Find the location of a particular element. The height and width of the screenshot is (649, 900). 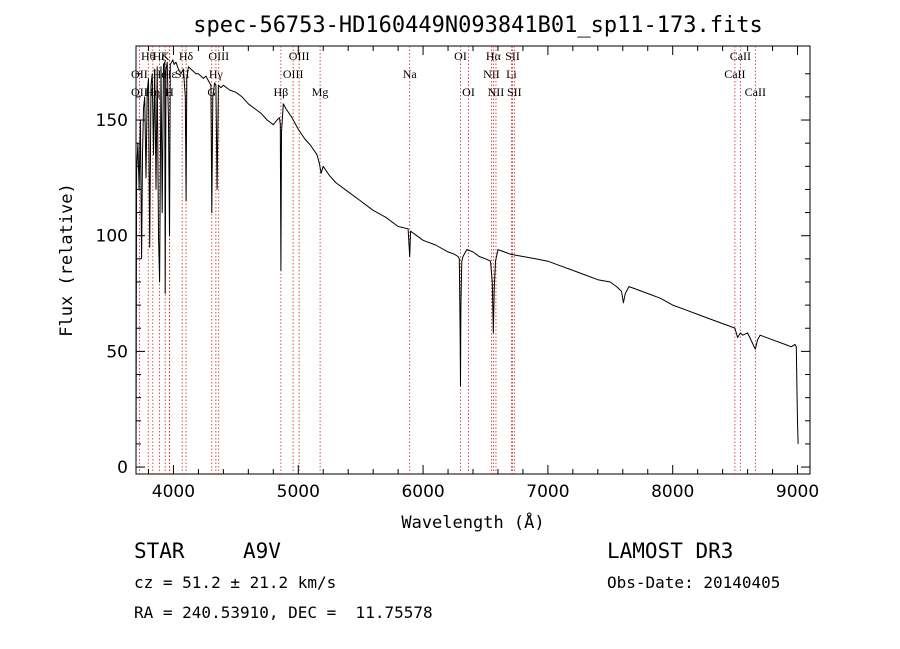

survey-label: LAMOST DR3 is located at coordinates (670, 551).